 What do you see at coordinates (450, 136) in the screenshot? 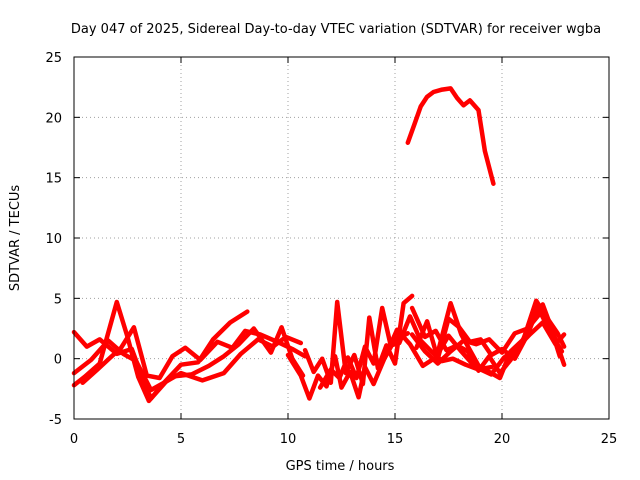
I see `series-sat-m` at bounding box center [450, 136].